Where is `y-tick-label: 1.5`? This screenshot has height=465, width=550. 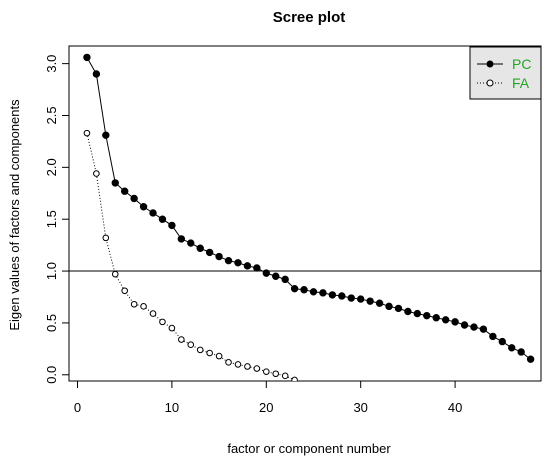 y-tick-label: 1.5 is located at coordinates (51, 219).